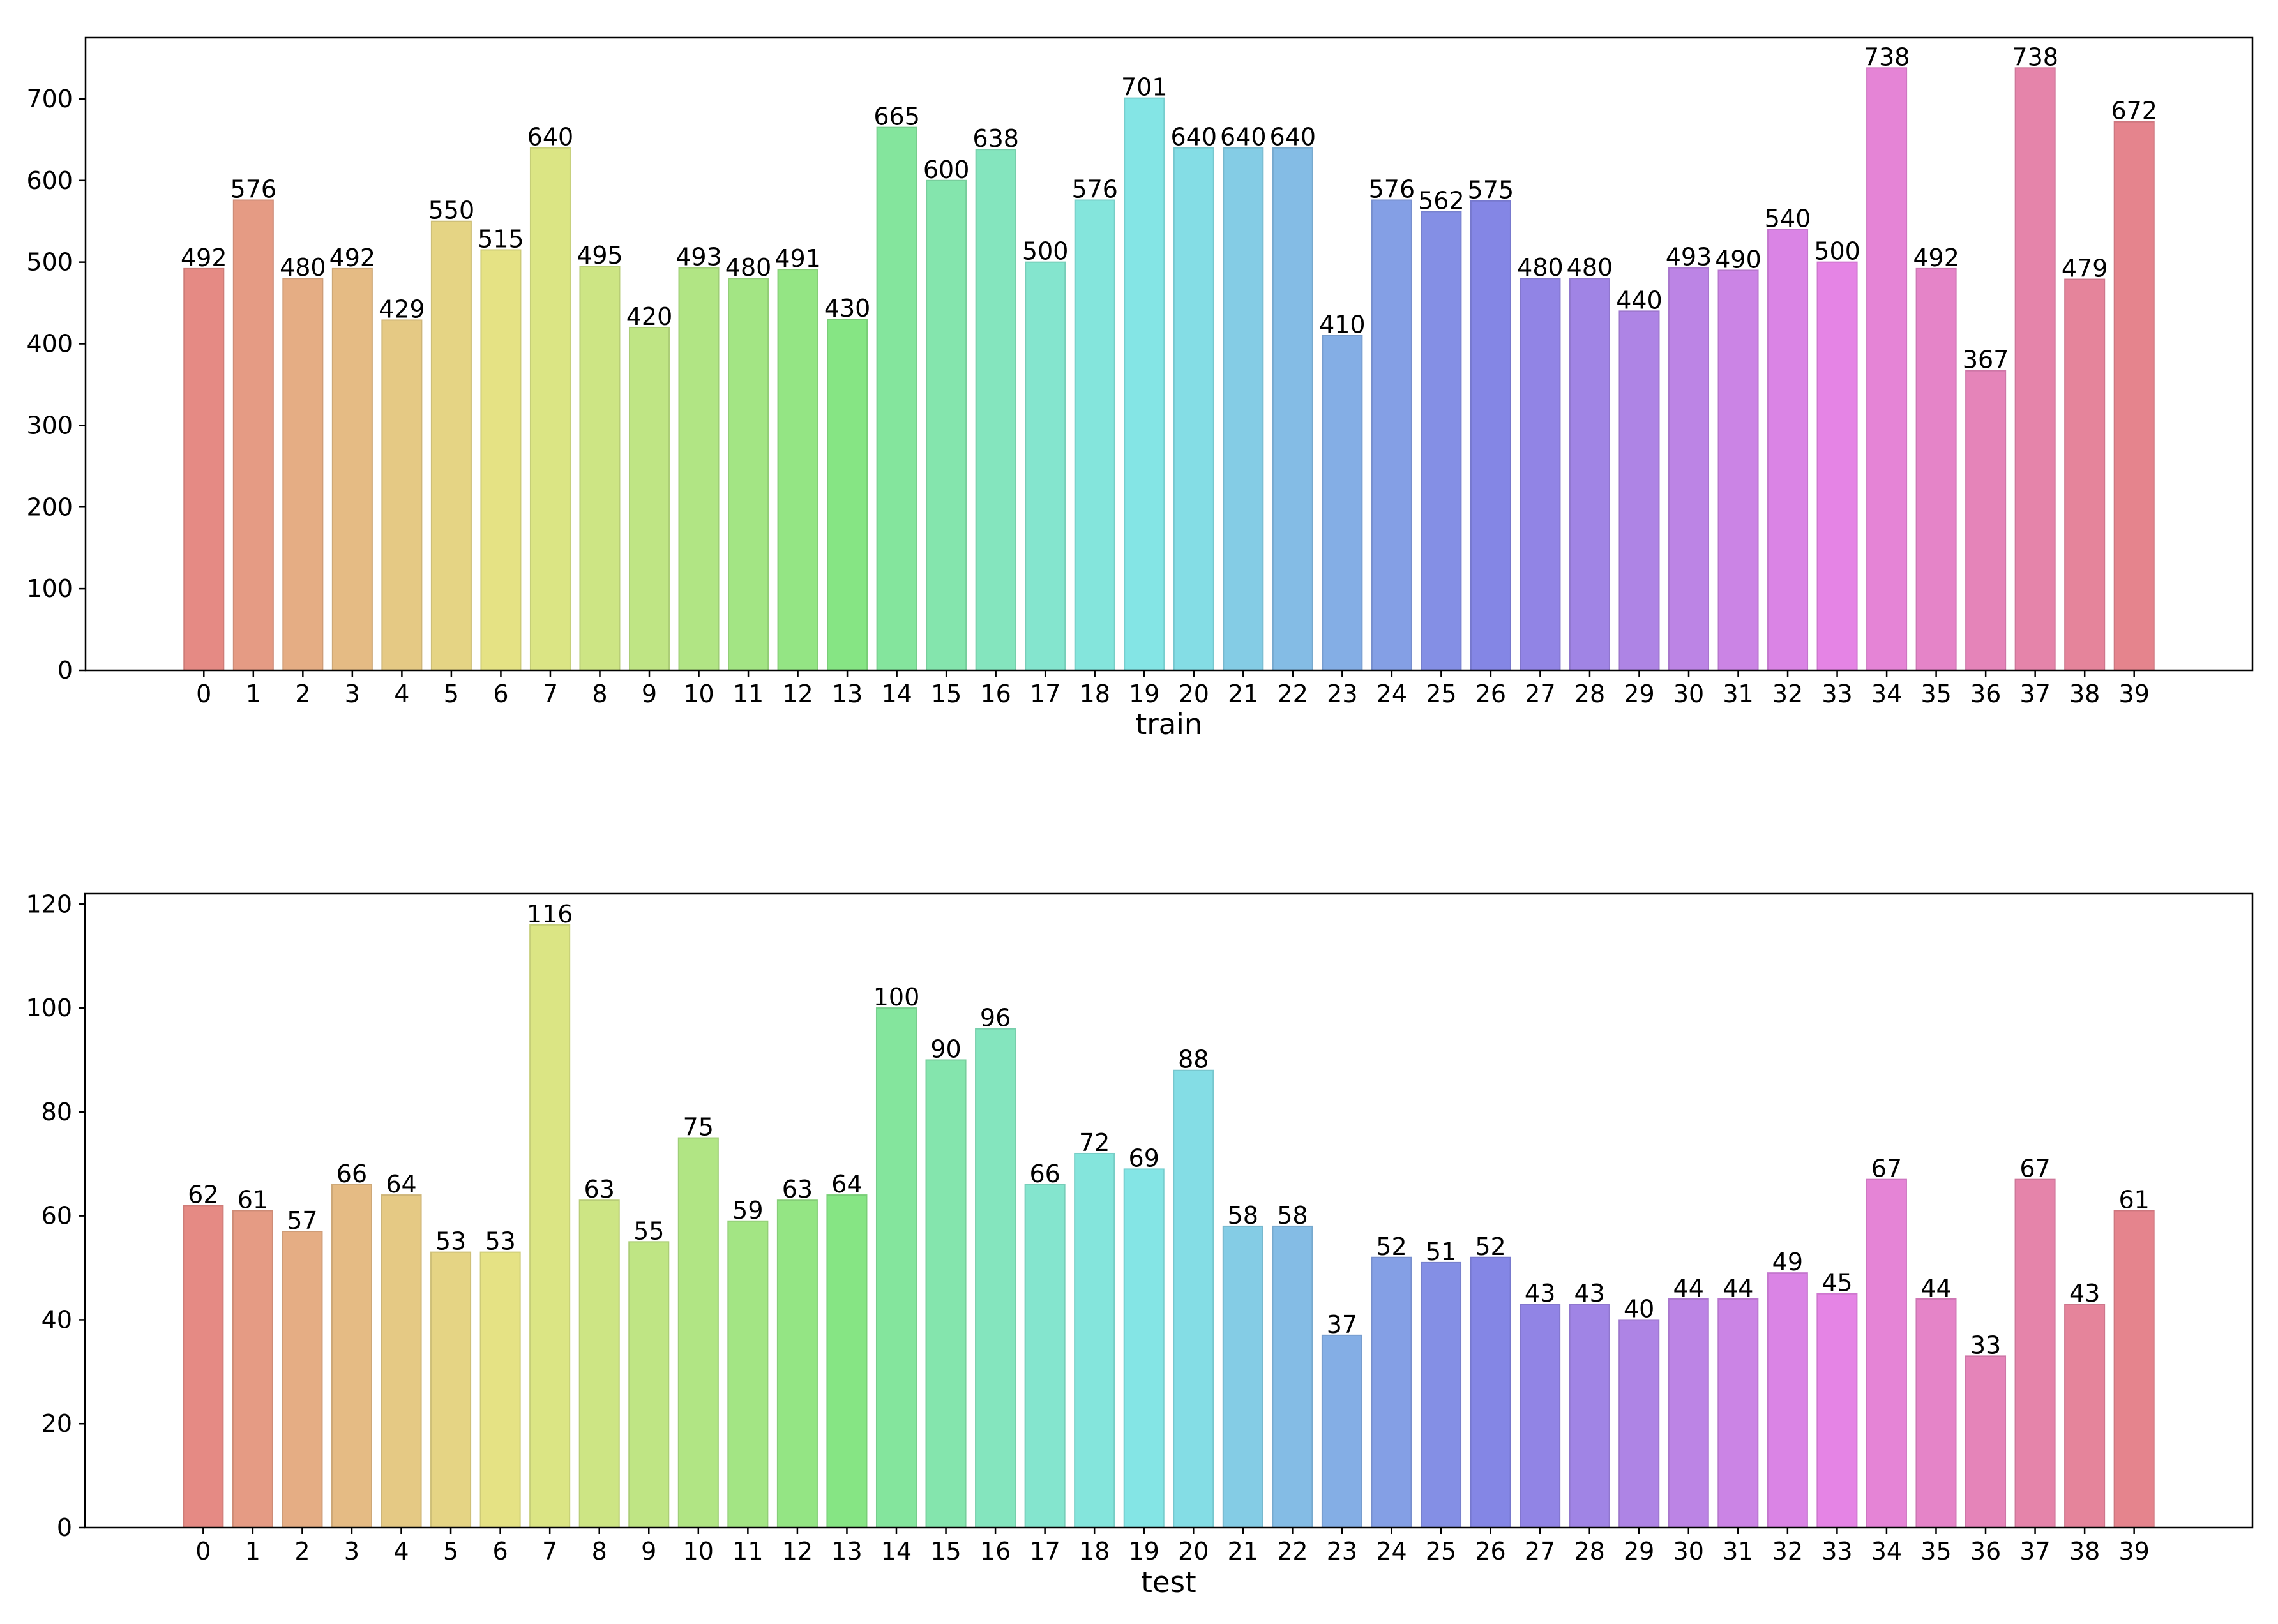 The height and width of the screenshot is (1624, 2278). I want to click on train-x-tick-label: 7, so click(550, 694).